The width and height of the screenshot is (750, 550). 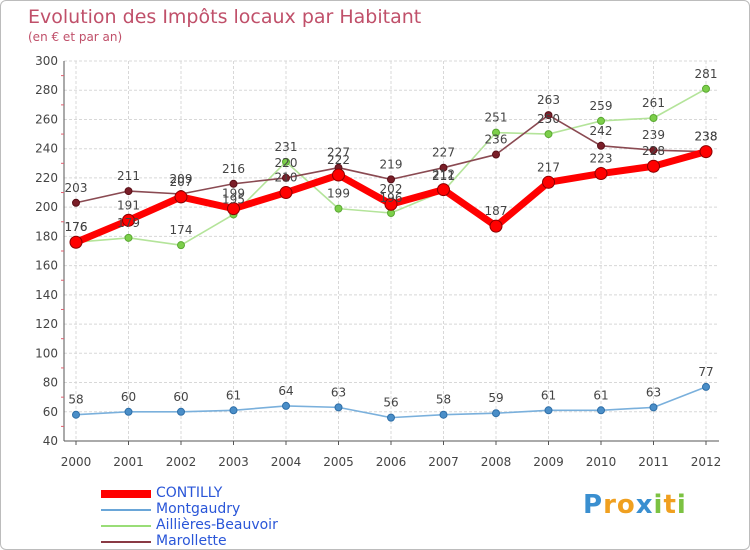 I want to click on x-tick-label: 2007, so click(x=443, y=462).